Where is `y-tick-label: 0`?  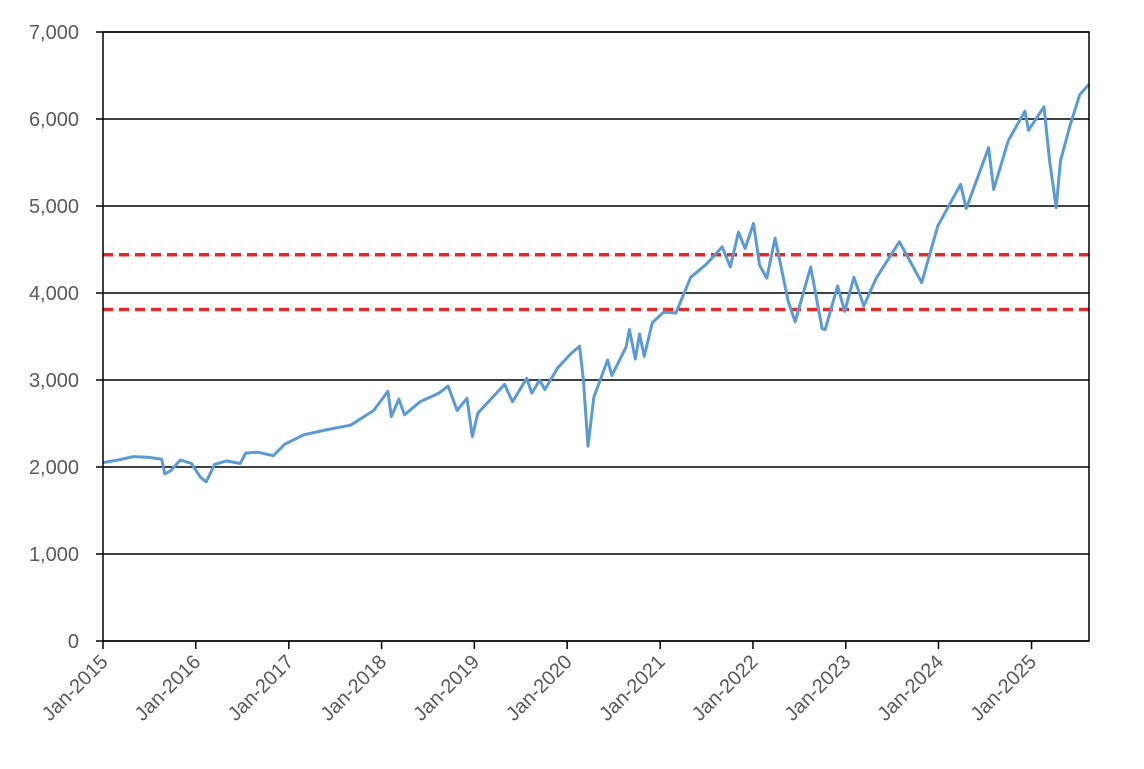 y-tick-label: 0 is located at coordinates (73, 642).